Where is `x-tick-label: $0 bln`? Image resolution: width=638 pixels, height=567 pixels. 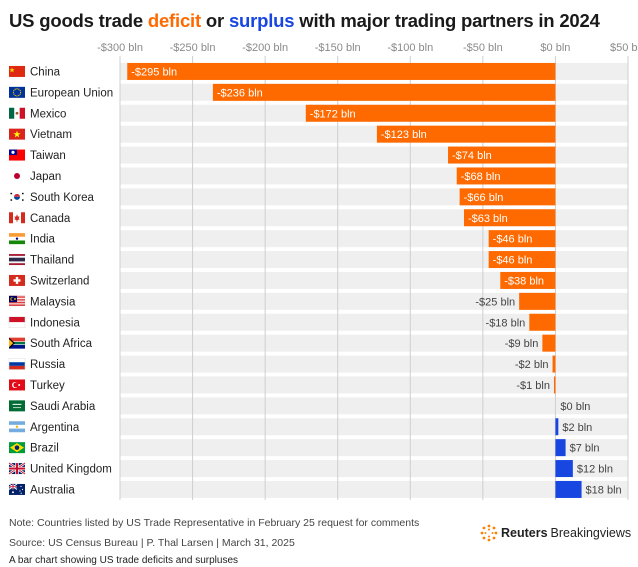
x-tick-label: $0 bln is located at coordinates (555, 48).